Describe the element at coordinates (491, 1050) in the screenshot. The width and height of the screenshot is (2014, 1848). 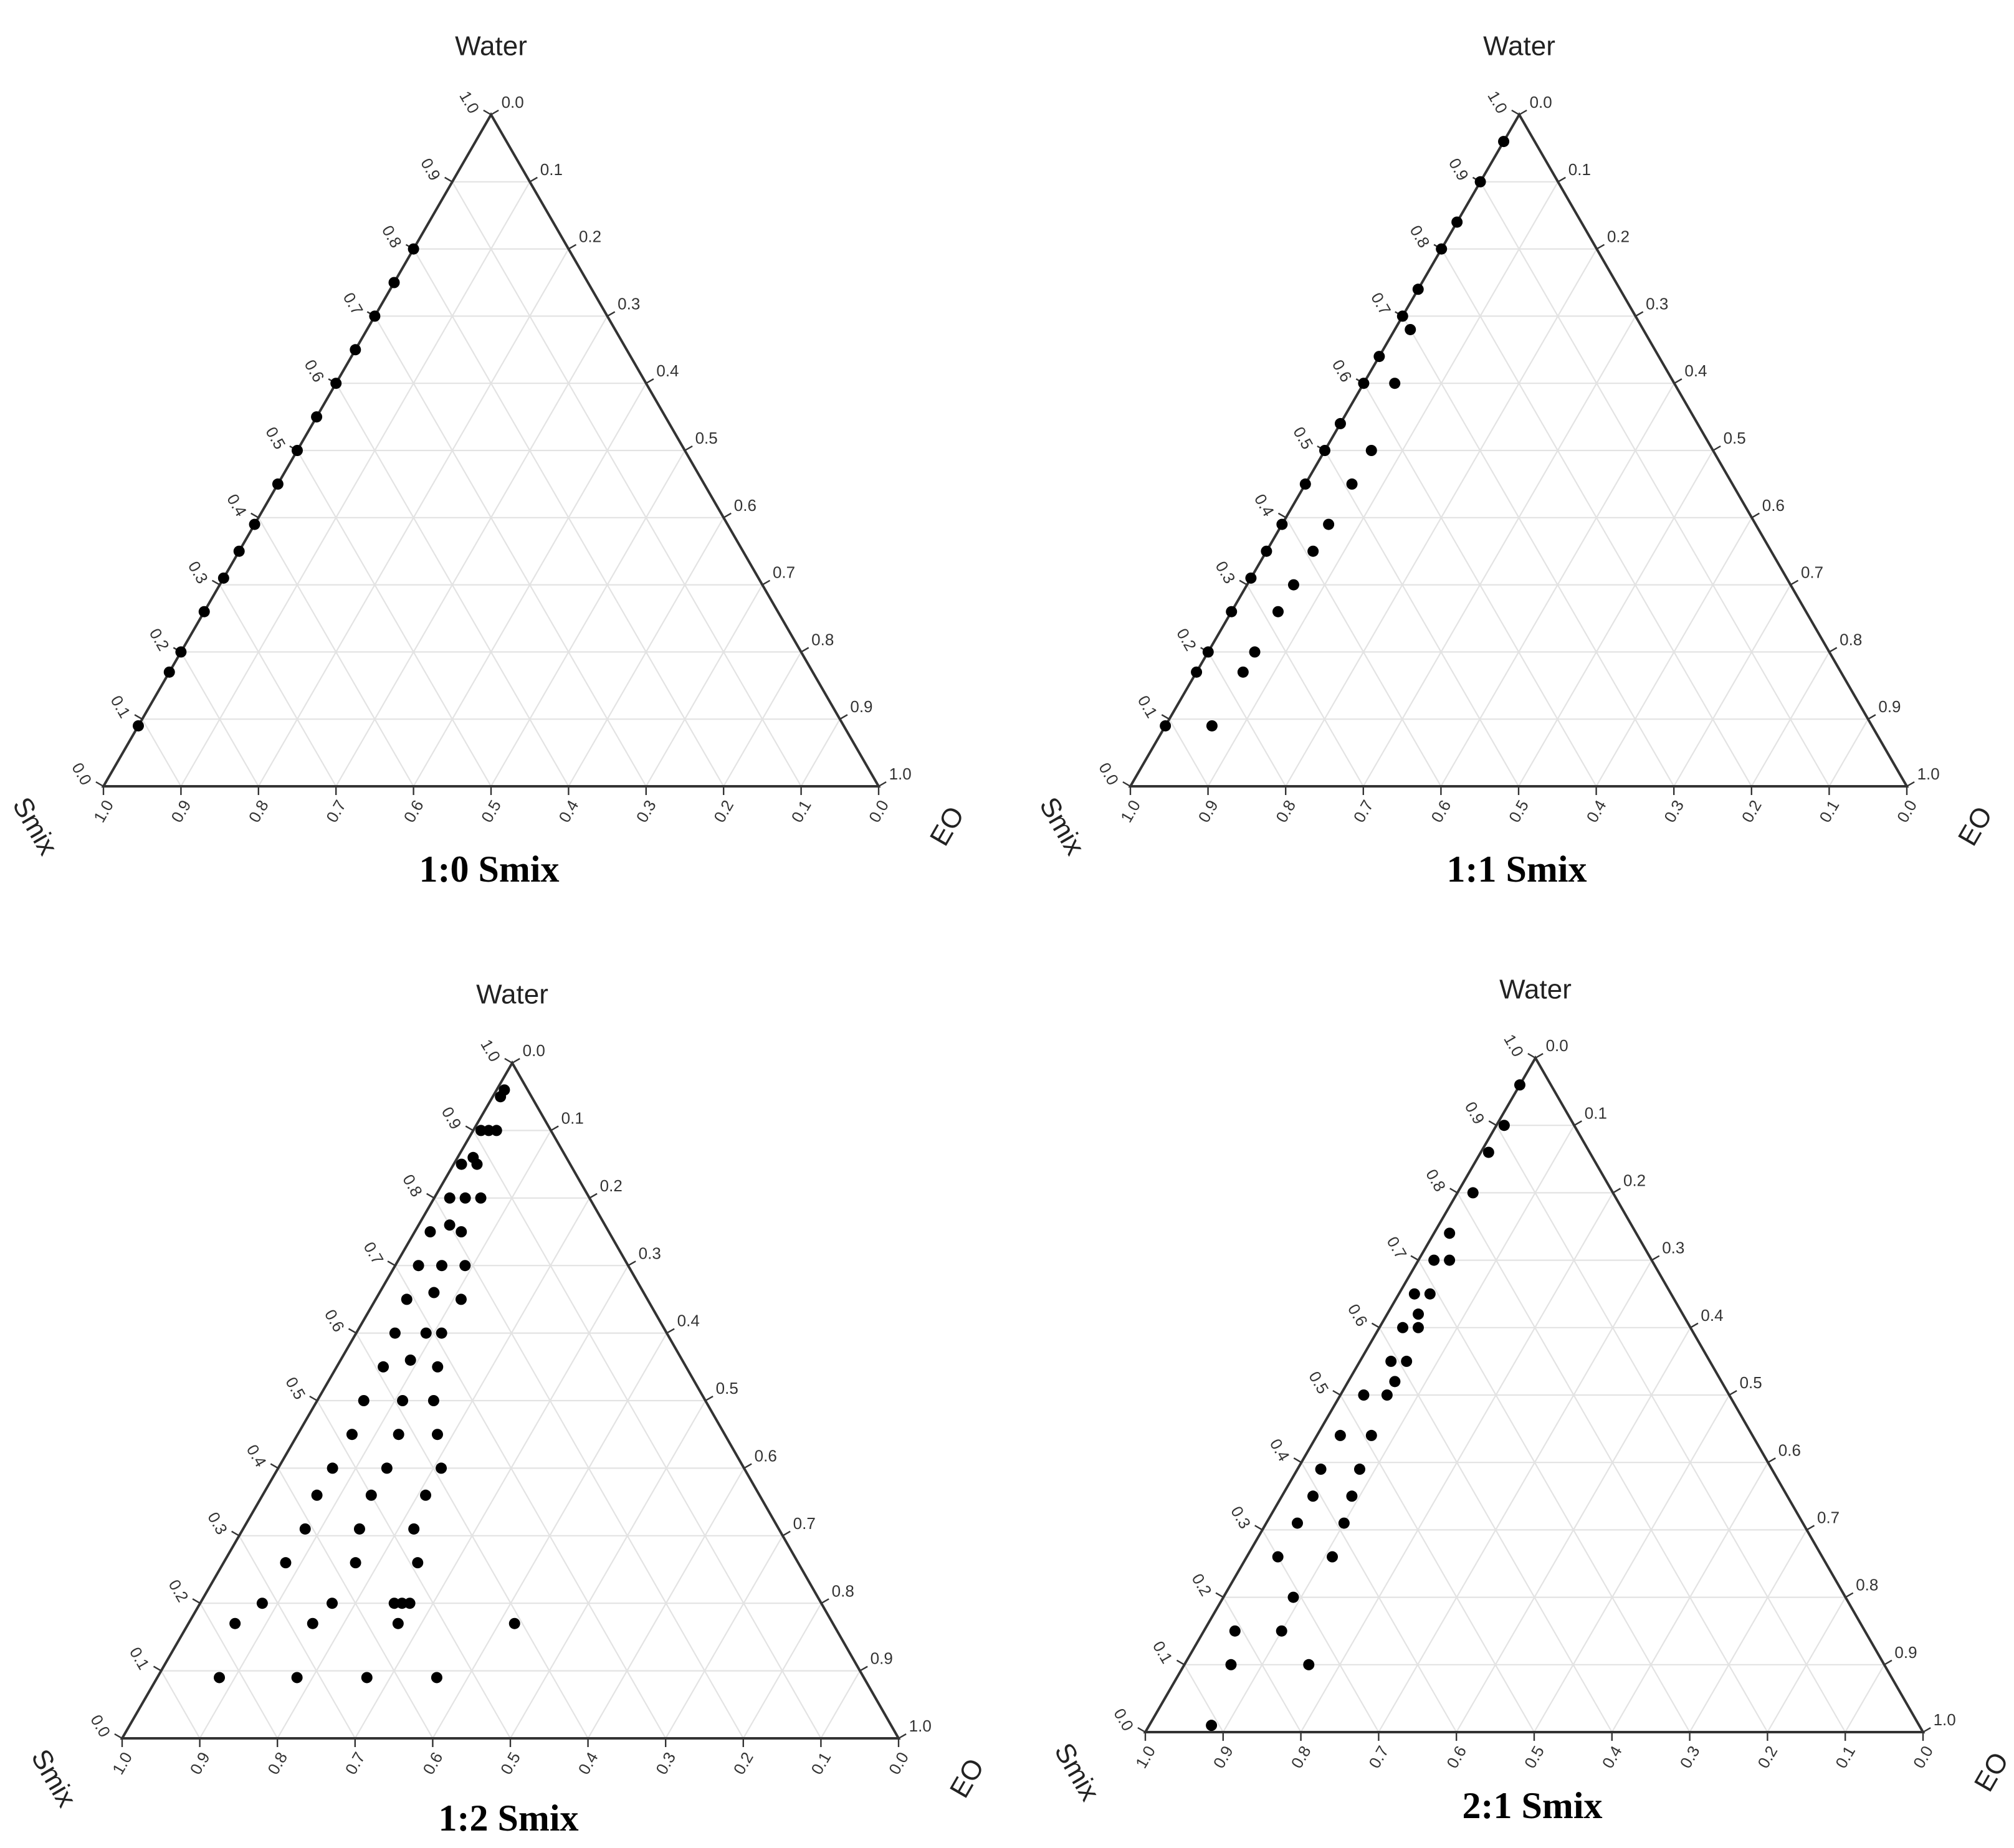
I see `smix-axis-tick-label: 1.0` at that location.